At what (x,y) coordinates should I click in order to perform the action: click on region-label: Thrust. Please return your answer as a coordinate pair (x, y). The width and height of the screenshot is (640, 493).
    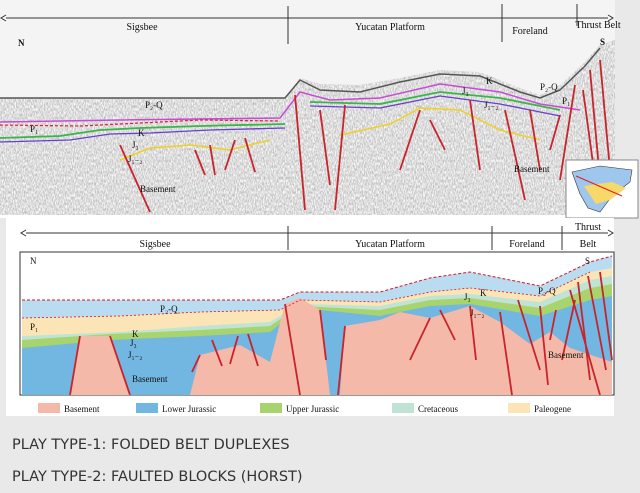
    Looking at the image, I should click on (588, 227).